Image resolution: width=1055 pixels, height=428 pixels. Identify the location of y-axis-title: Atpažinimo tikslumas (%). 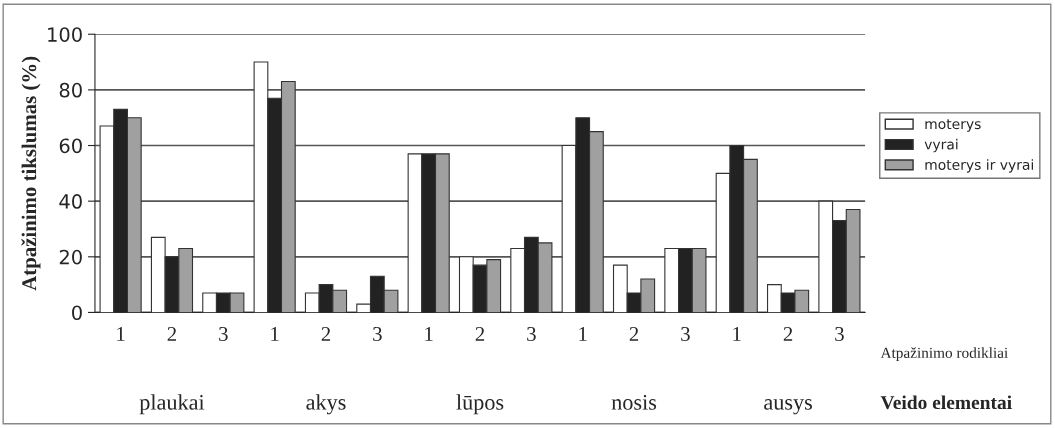
(31, 173).